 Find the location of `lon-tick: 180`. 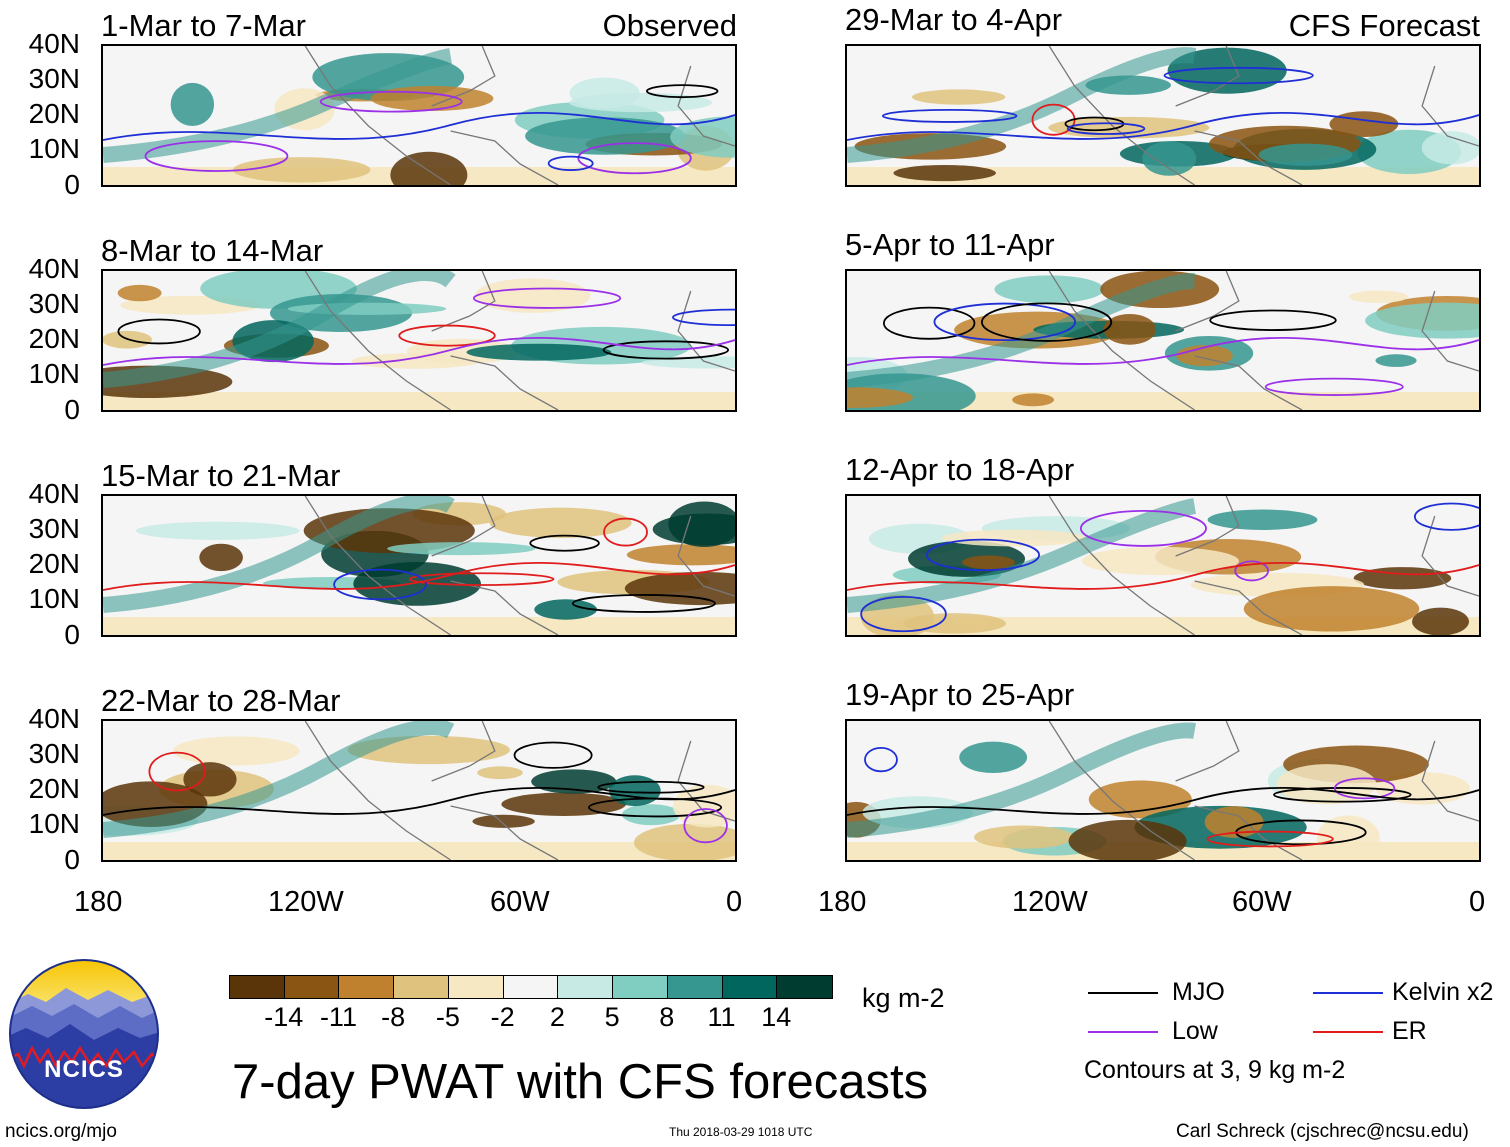

lon-tick: 180 is located at coordinates (98, 902).